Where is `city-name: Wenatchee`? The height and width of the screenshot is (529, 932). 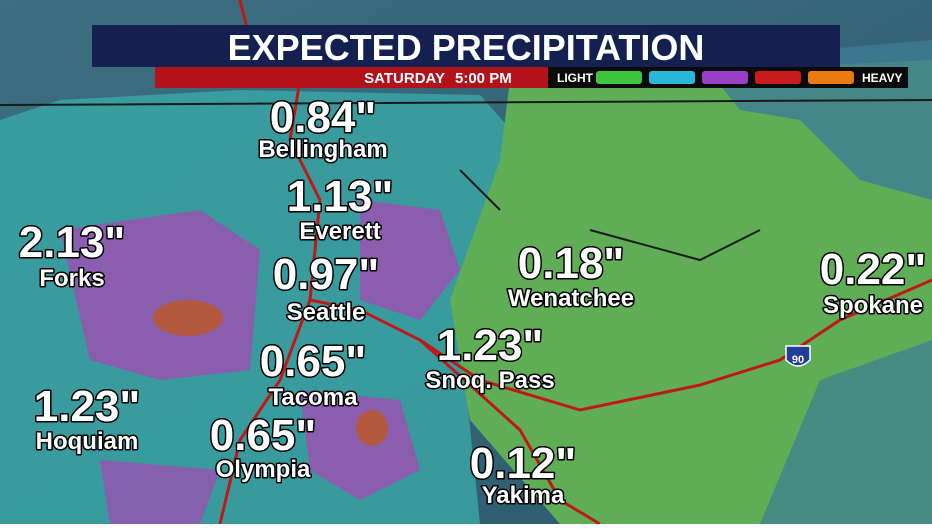 city-name: Wenatchee is located at coordinates (571, 298).